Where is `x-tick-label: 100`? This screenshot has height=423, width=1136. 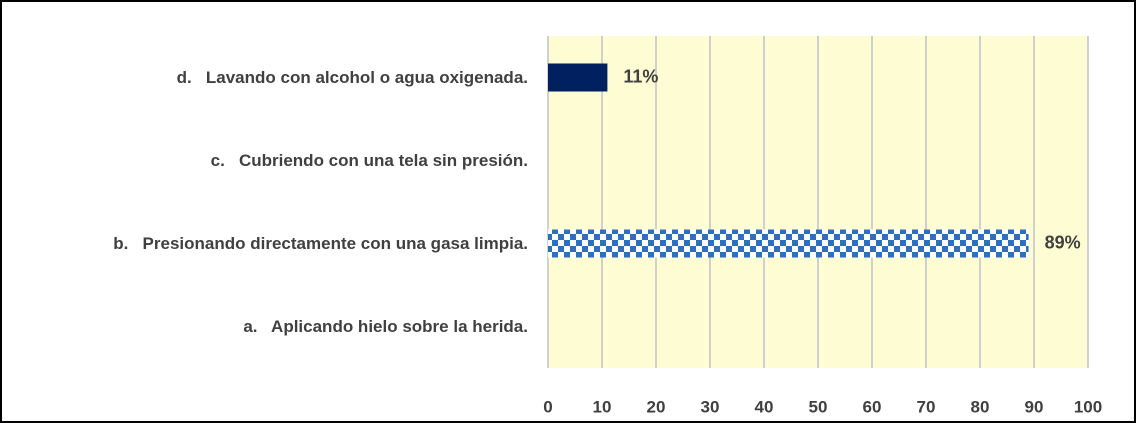 x-tick-label: 100 is located at coordinates (1088, 406).